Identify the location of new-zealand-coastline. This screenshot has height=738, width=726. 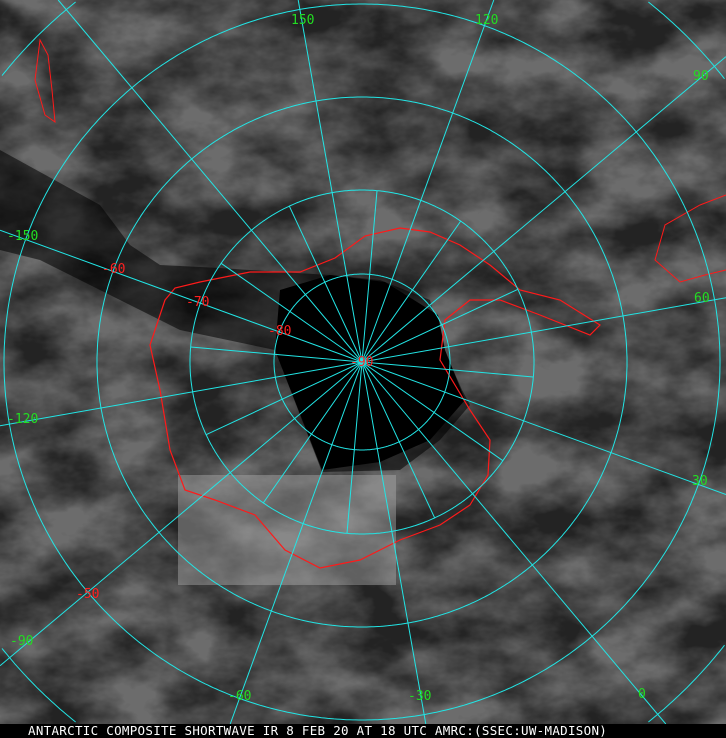
(45, 81).